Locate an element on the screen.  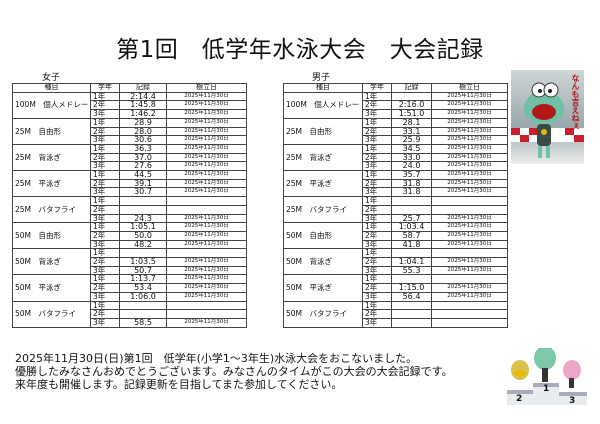
girls-label: 女子 is located at coordinates (51, 78).